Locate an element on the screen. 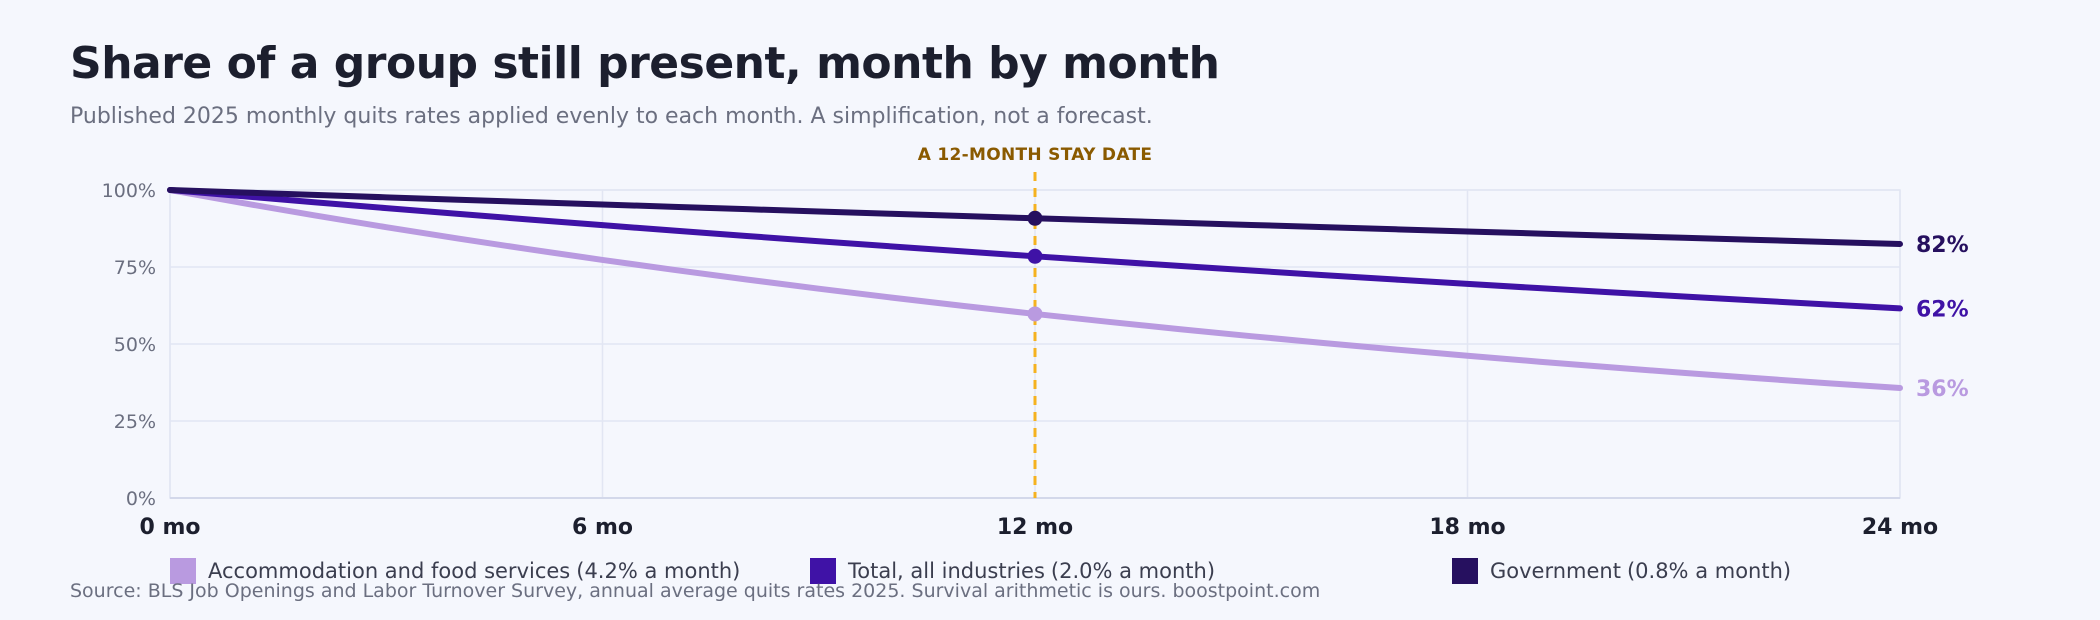 This screenshot has width=2100, height=620. stay-date-marker: A 12-MONTH STAY DATE is located at coordinates (1035, 321).